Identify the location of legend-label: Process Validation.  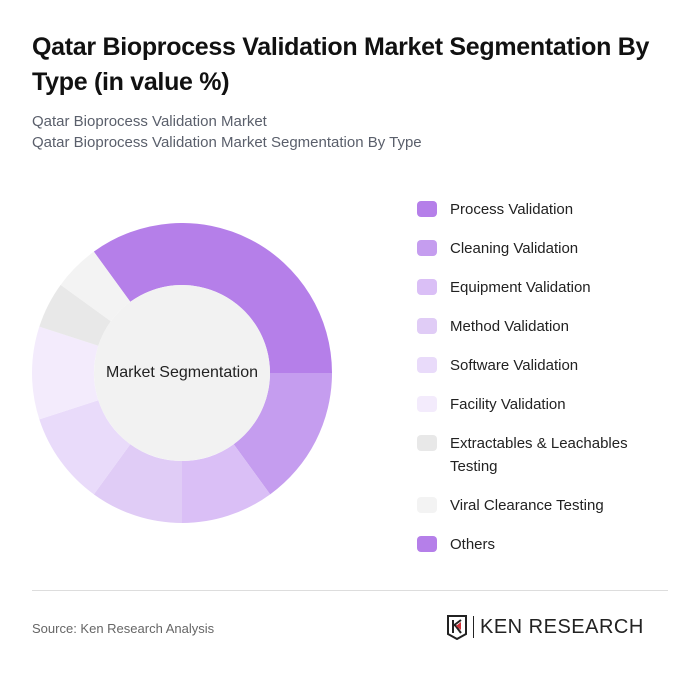
(512, 209).